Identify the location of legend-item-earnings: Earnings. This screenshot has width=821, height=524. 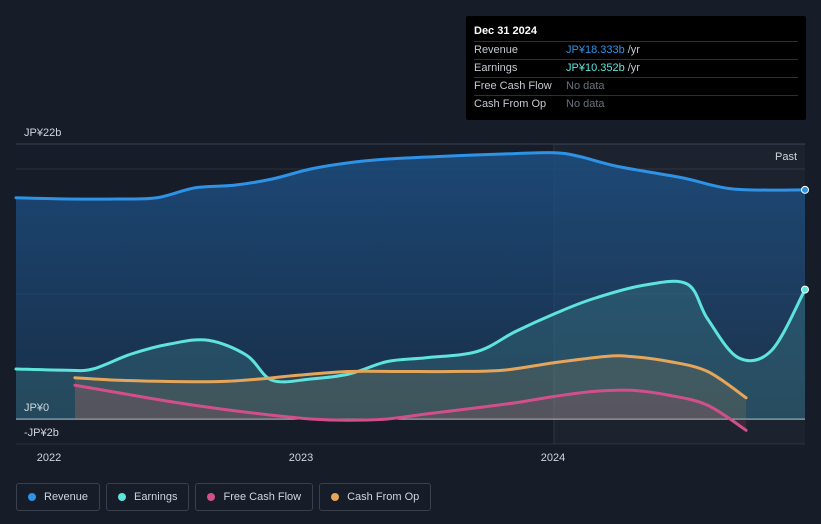
(148, 497).